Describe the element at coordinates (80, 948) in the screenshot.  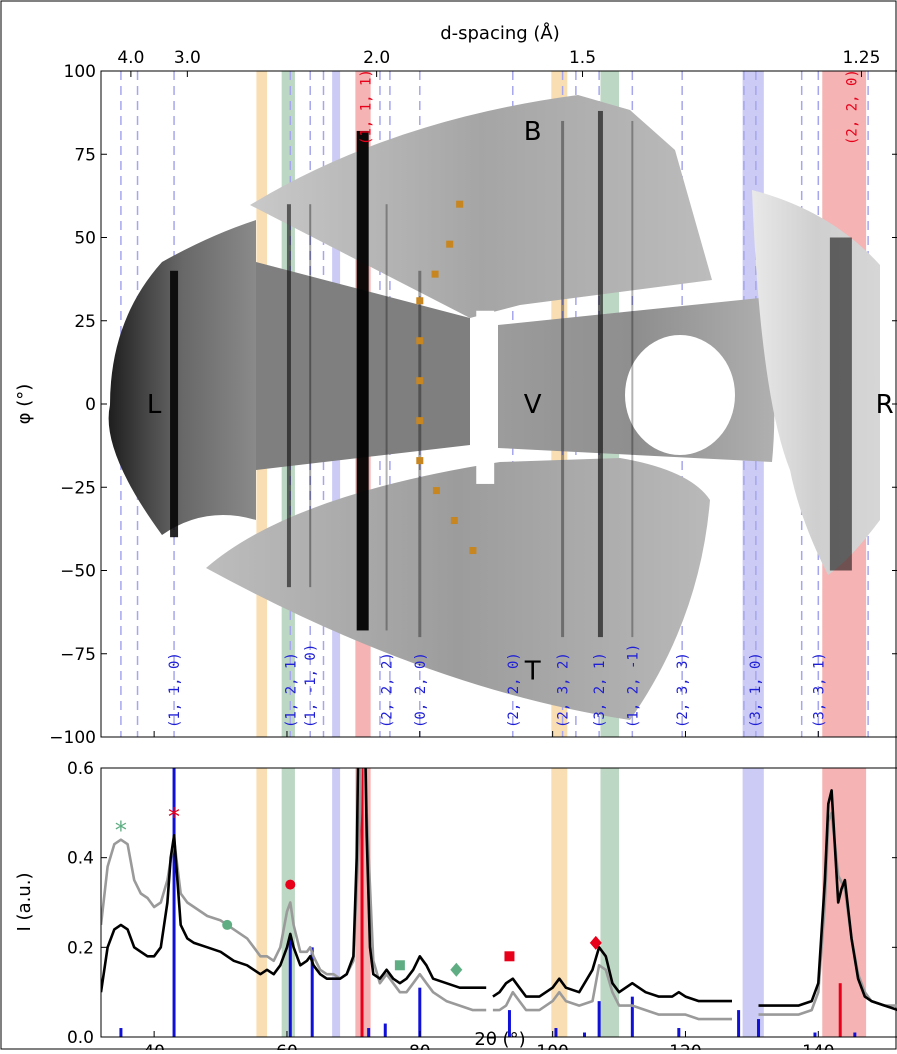
I see `intensity-tick-label-1: 0.2` at that location.